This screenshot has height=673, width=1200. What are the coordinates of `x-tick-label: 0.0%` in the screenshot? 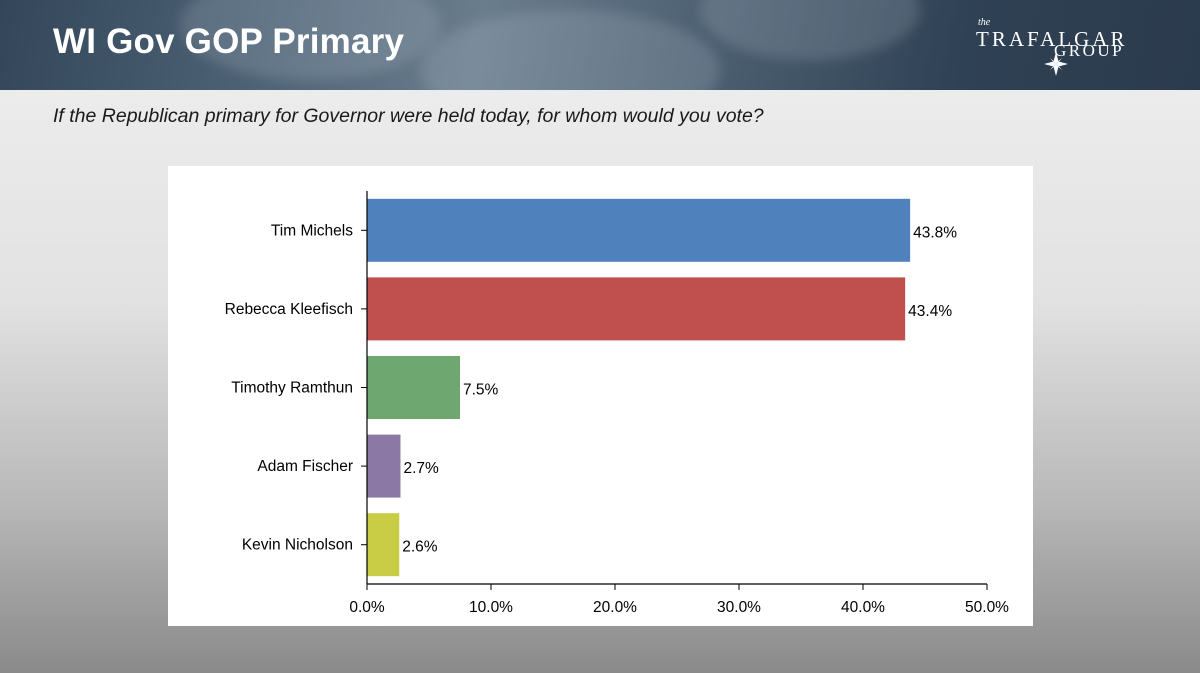 It's located at (367, 607).